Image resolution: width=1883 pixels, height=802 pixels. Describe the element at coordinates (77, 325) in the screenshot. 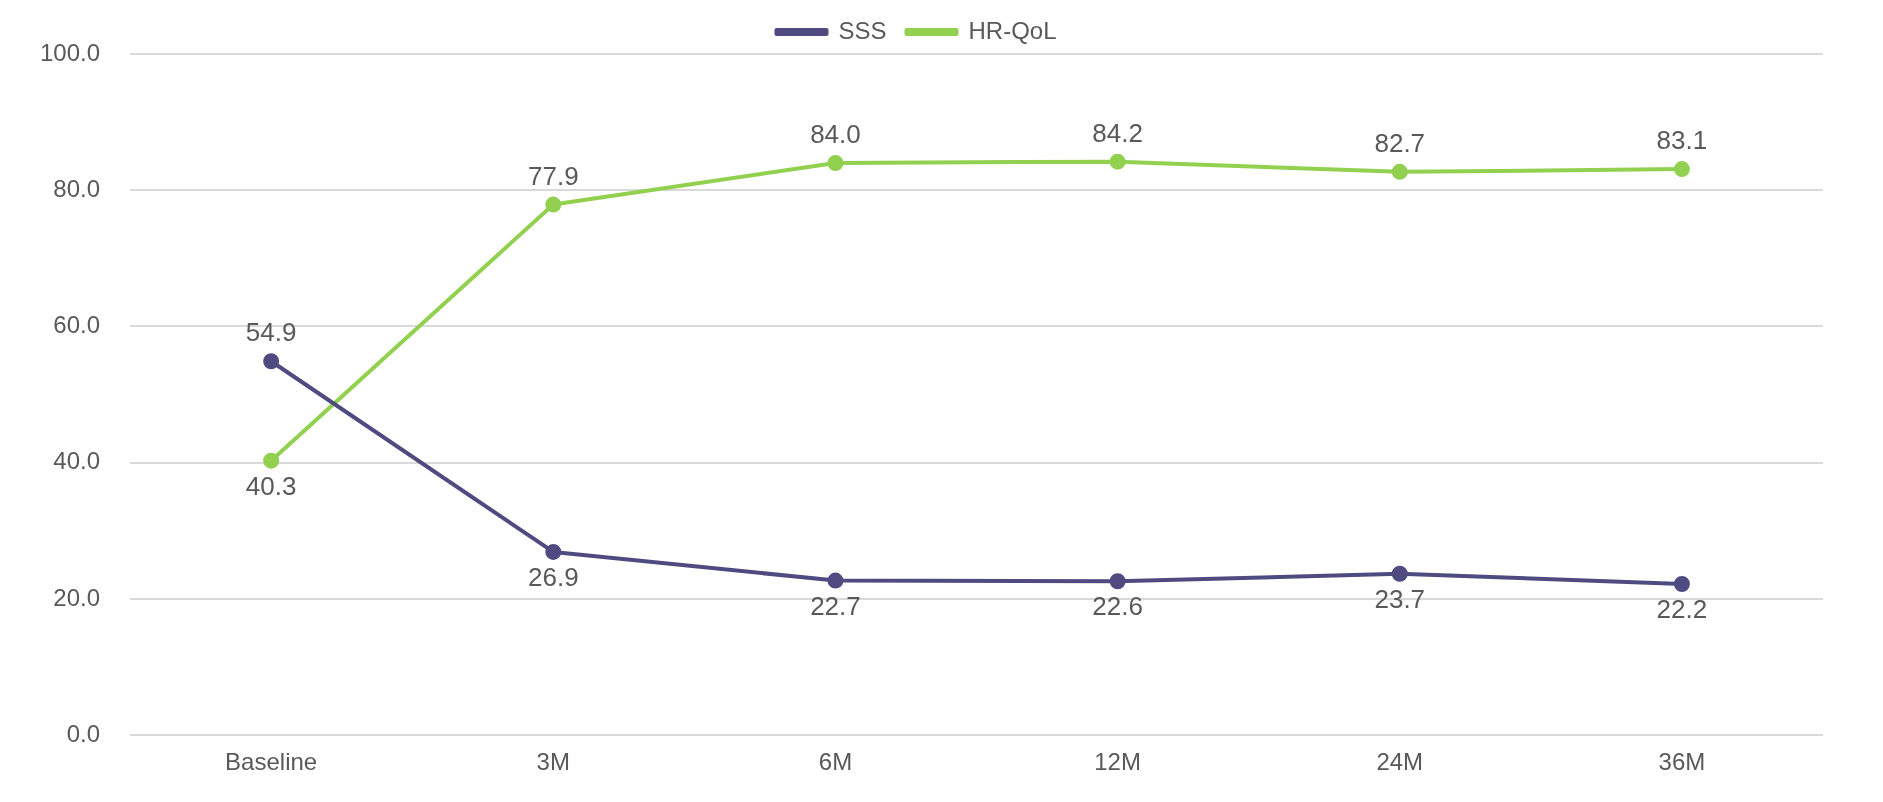

I see `y-tick-label: 60.0` at that location.